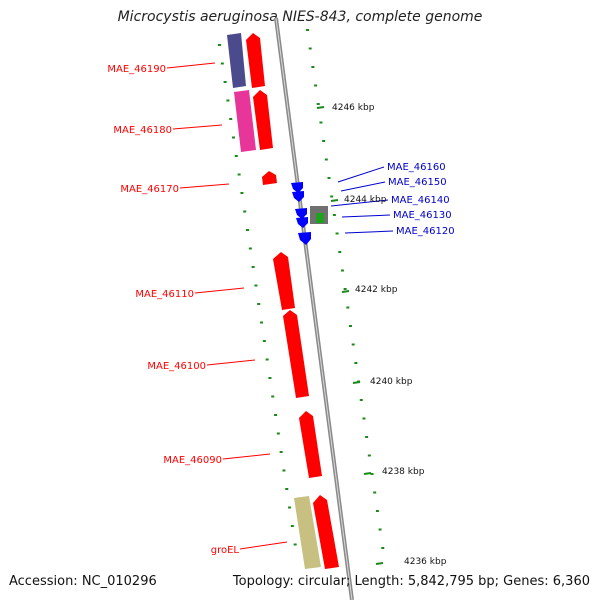 The height and width of the screenshot is (600, 600). Describe the element at coordinates (297, 187) in the screenshot. I see `gene-mae-46160-shape` at that location.